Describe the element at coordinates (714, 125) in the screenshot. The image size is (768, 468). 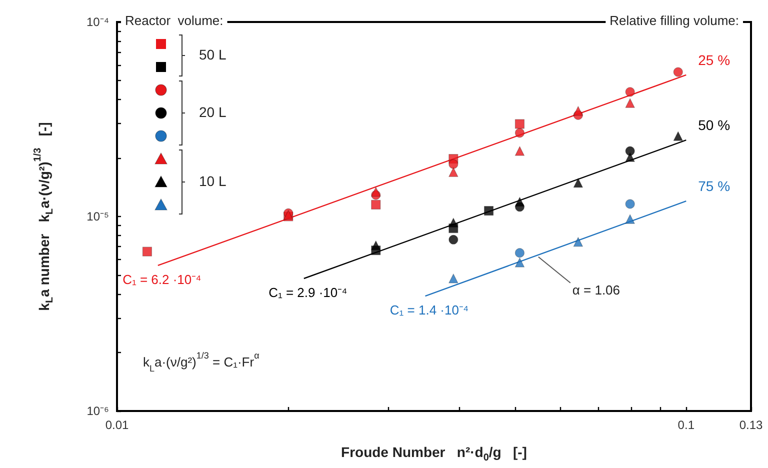
I see `series-label: 50 %` at that location.